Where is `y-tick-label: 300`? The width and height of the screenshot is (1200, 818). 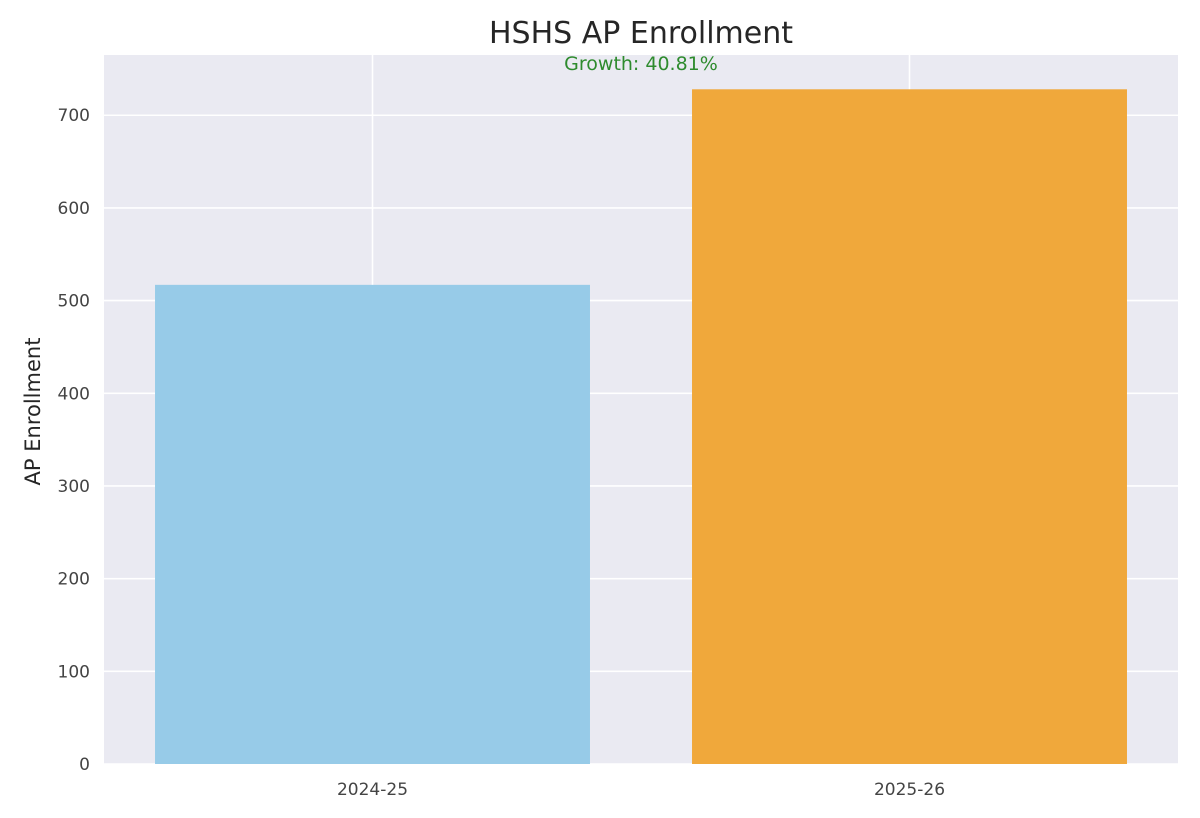 y-tick-label: 300 is located at coordinates (74, 487).